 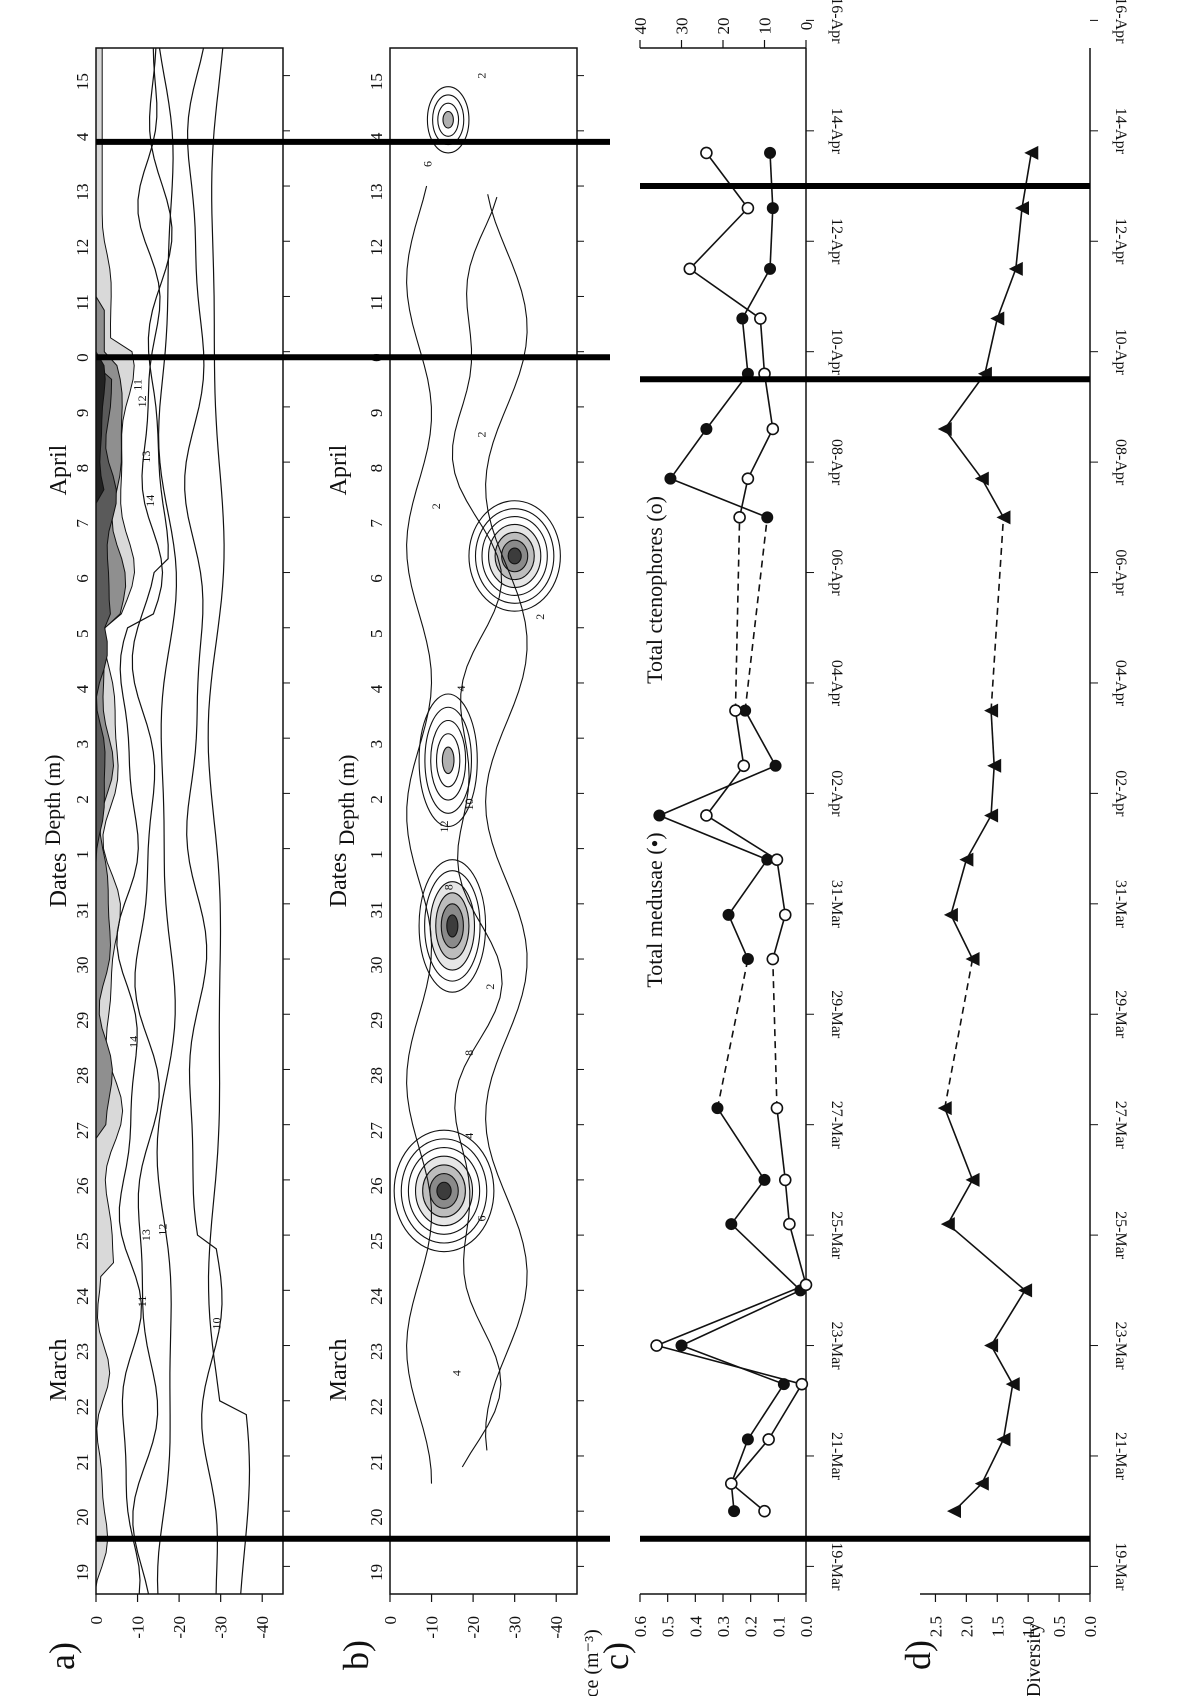 I want to click on abundance-contour-label: 4, so click(x=457, y=1373).